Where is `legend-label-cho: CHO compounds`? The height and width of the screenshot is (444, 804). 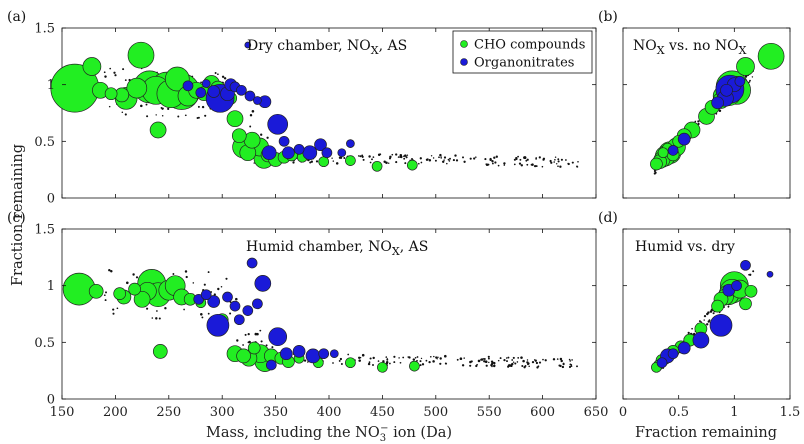
legend-label-cho: CHO compounds is located at coordinates (529, 45).